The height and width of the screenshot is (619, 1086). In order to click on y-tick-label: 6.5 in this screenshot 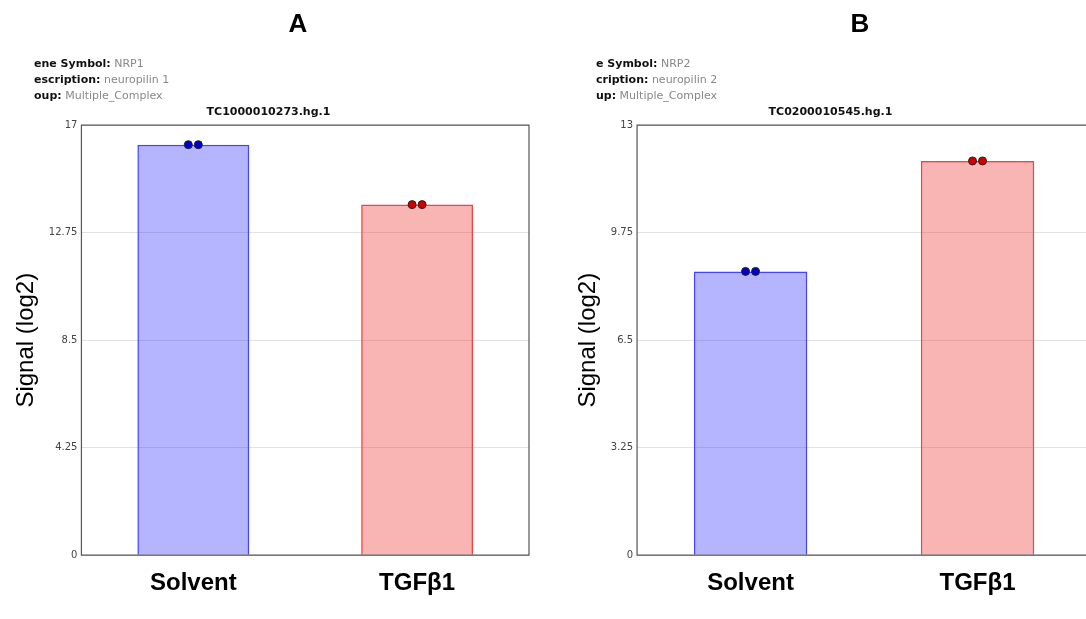, I will do `click(625, 339)`.